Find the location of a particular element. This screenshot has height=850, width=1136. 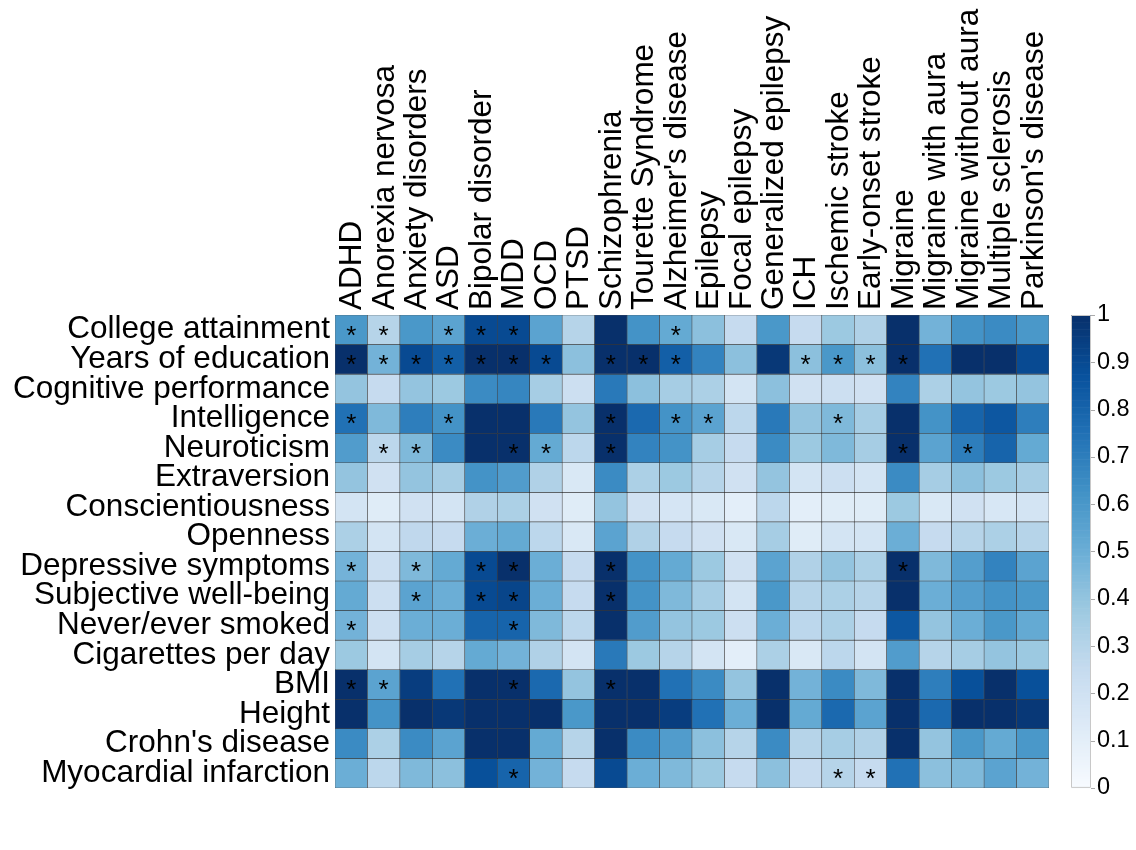

color-bar-label: 0.1 is located at coordinates (1113, 739).